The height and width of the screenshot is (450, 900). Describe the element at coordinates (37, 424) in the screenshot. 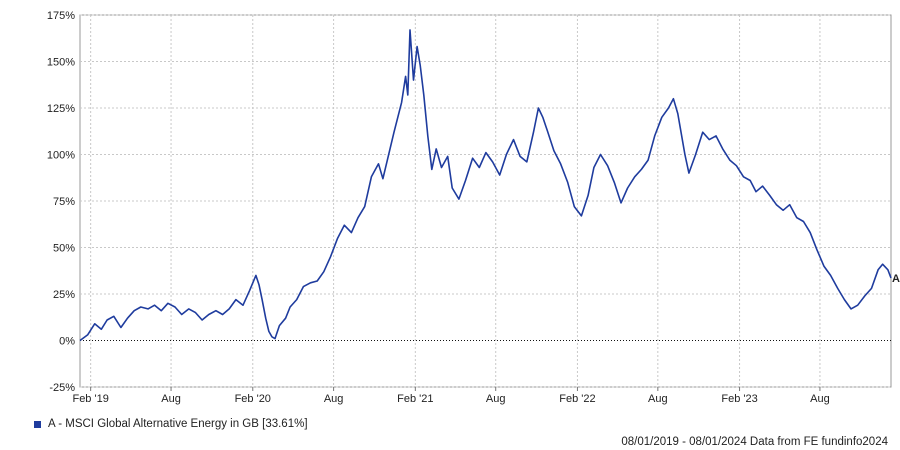

I see `legend-swatch` at that location.